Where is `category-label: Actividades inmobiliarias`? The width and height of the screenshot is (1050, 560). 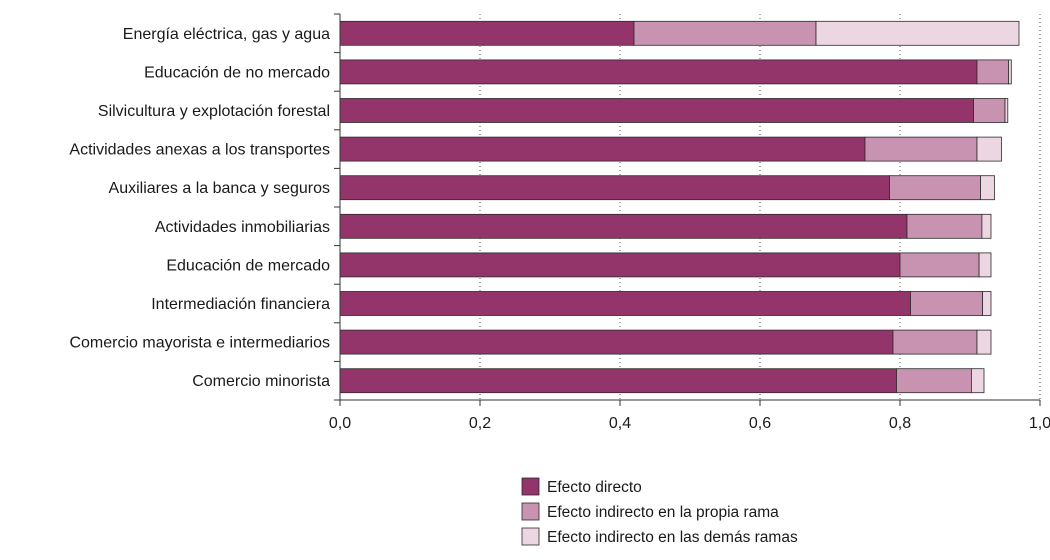
category-label: Actividades inmobiliarias is located at coordinates (242, 227).